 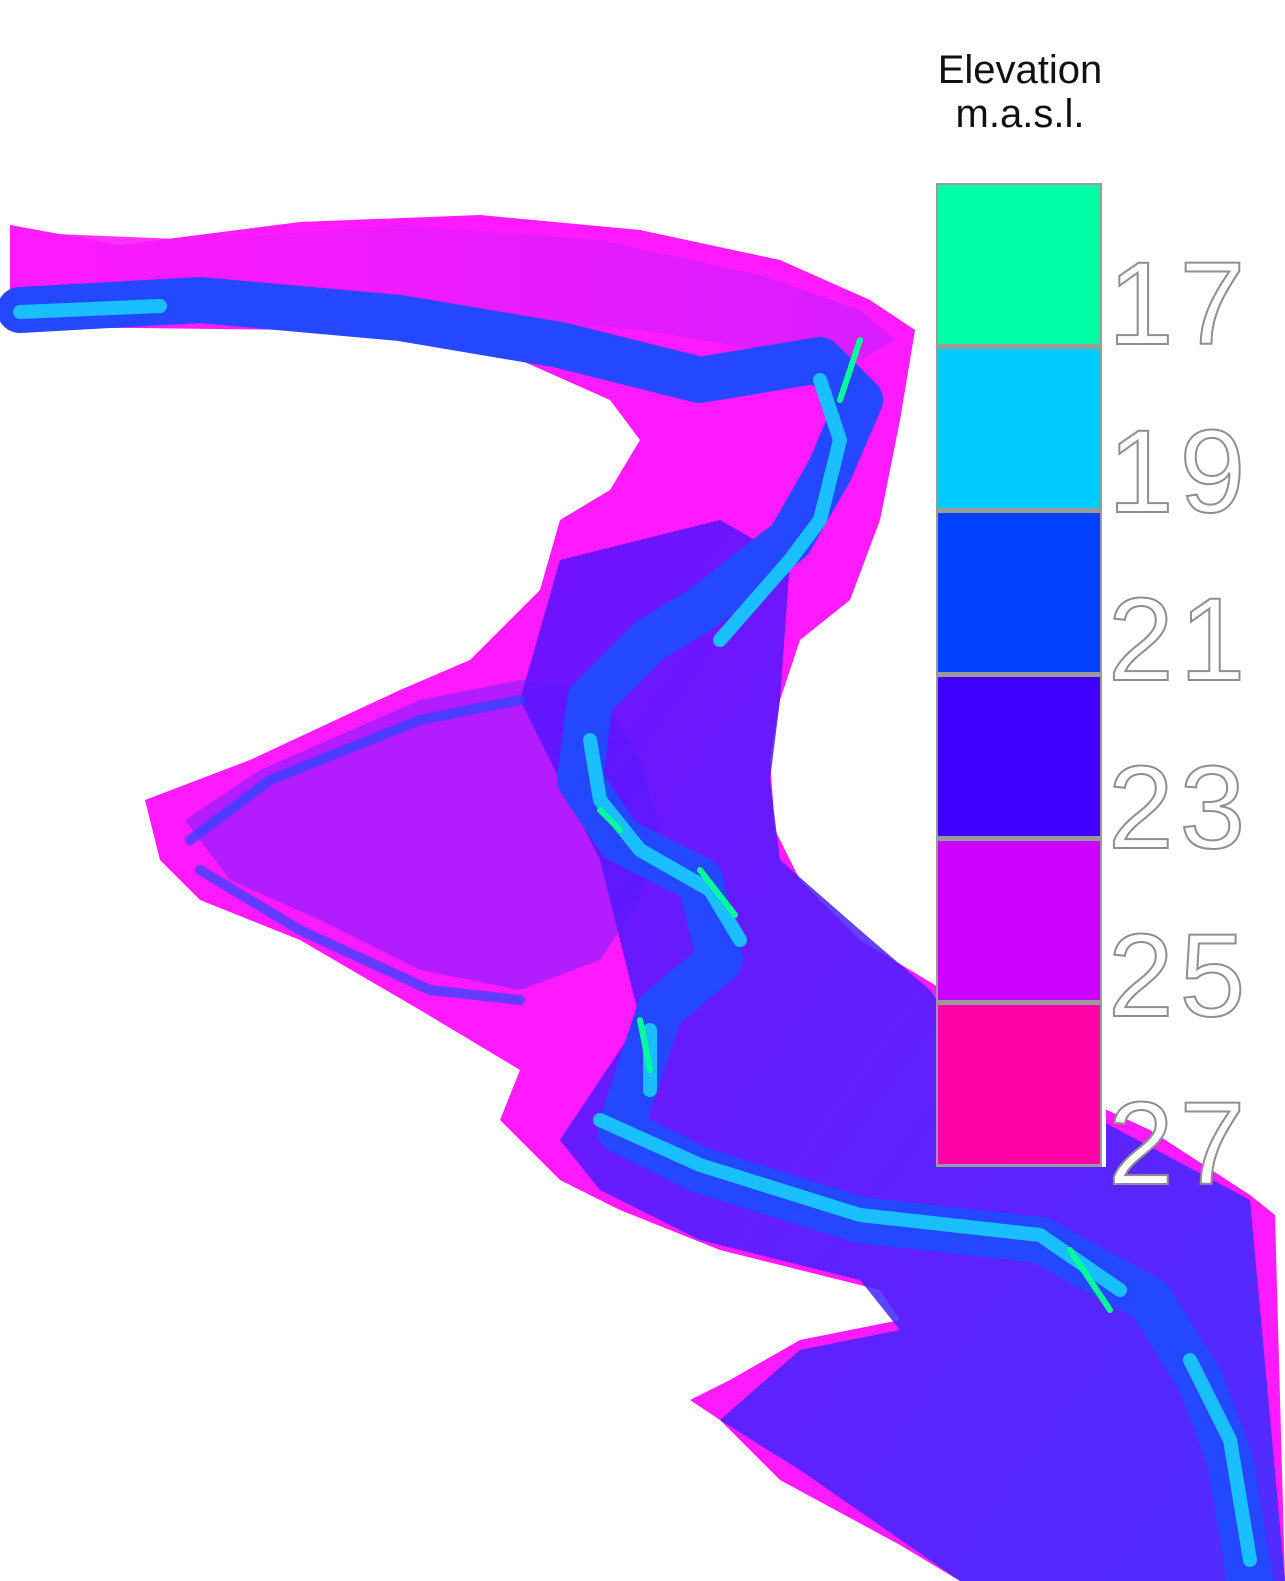 What do you see at coordinates (1179, 472) in the screenshot?
I see `legend-label-19: 19` at bounding box center [1179, 472].